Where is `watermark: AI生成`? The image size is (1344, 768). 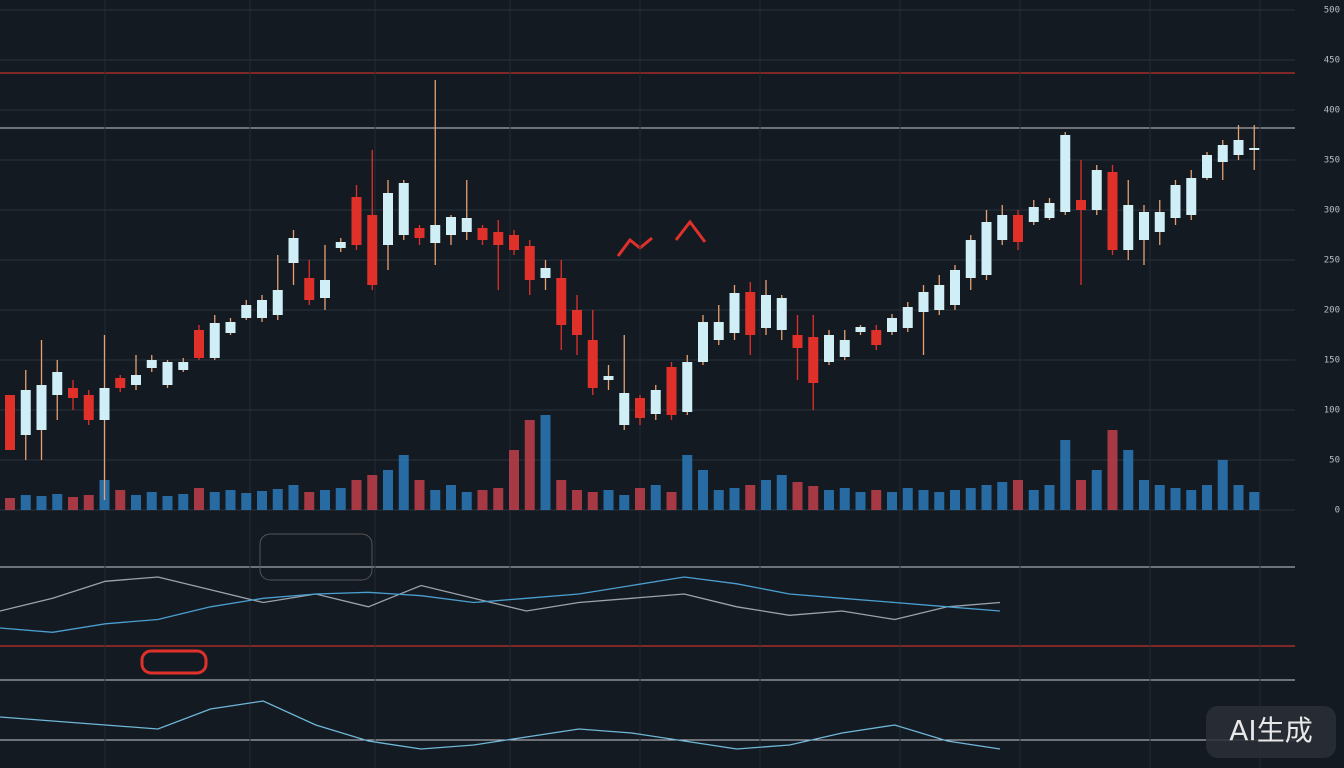 watermark: AI生成 is located at coordinates (1270, 730).